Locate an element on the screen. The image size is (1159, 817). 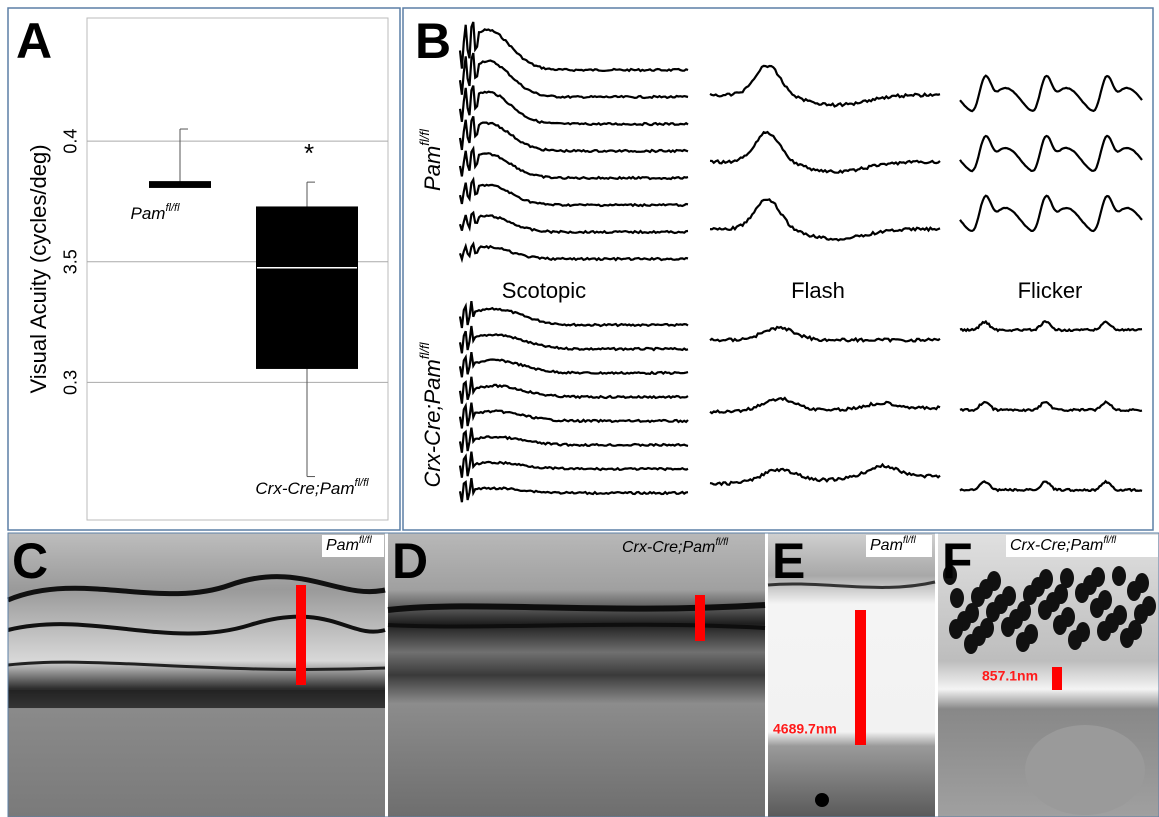
panel-label: D is located at coordinates (410, 561).